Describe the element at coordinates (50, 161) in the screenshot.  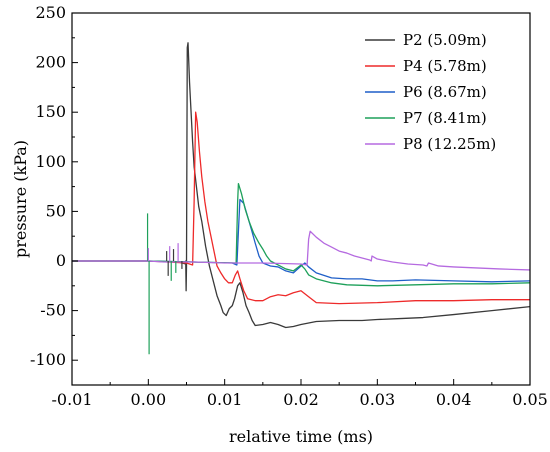
I see `y-tick-label: 100` at that location.